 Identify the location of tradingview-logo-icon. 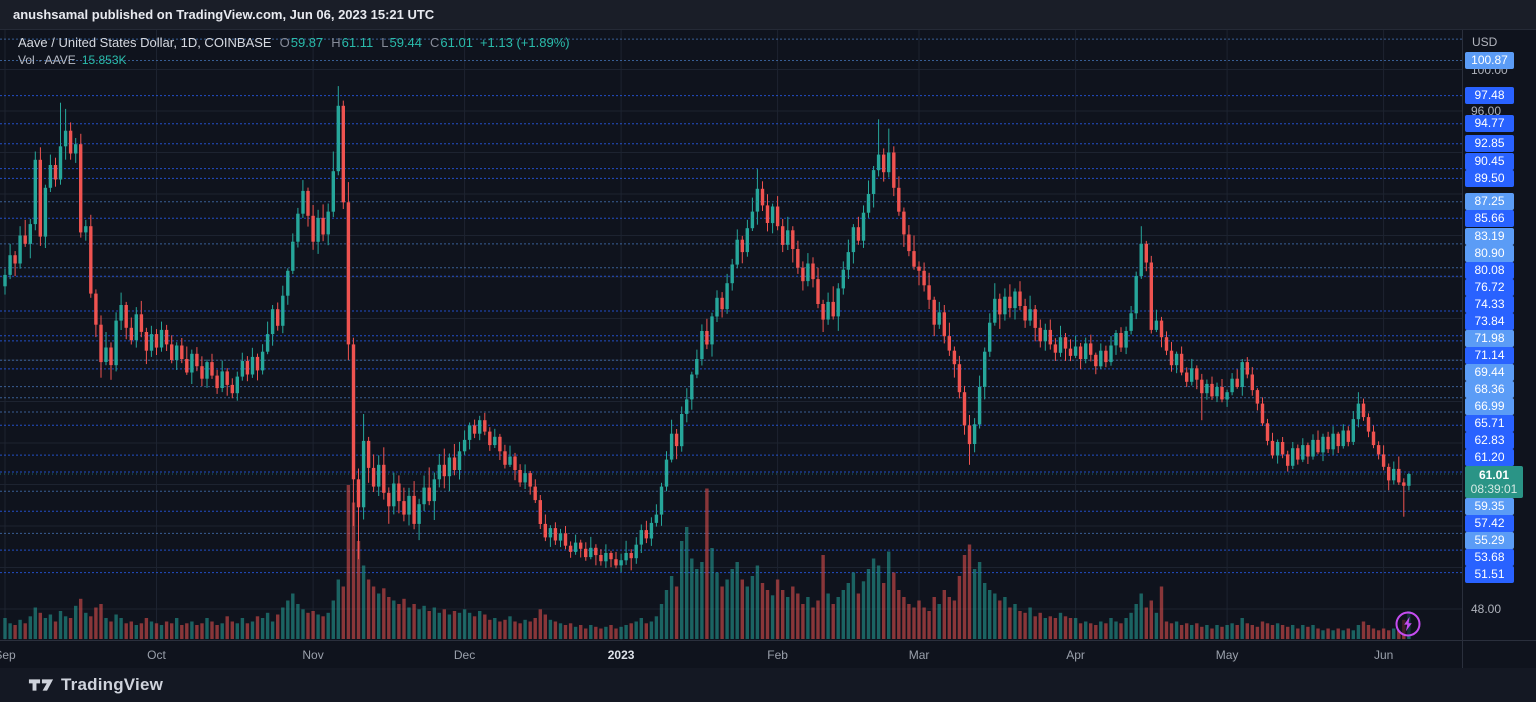
(41, 685).